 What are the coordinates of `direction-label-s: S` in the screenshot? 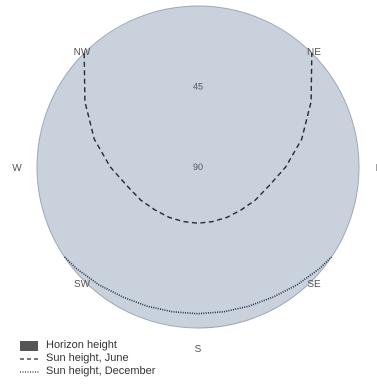 It's located at (198, 349).